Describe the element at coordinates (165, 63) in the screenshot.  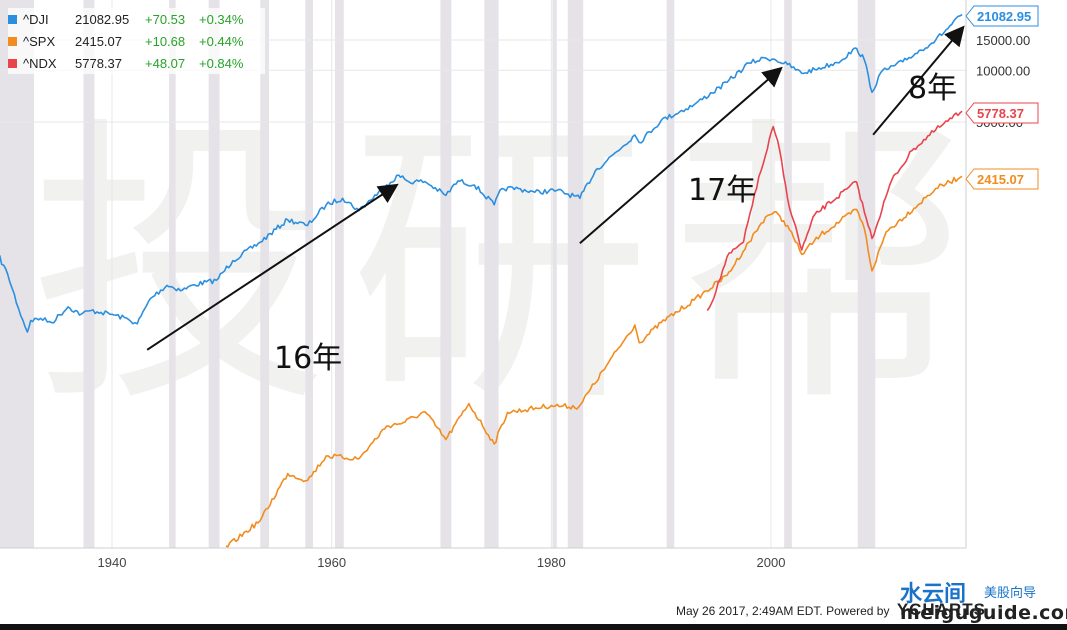
I see `legend-change: +48.07` at that location.